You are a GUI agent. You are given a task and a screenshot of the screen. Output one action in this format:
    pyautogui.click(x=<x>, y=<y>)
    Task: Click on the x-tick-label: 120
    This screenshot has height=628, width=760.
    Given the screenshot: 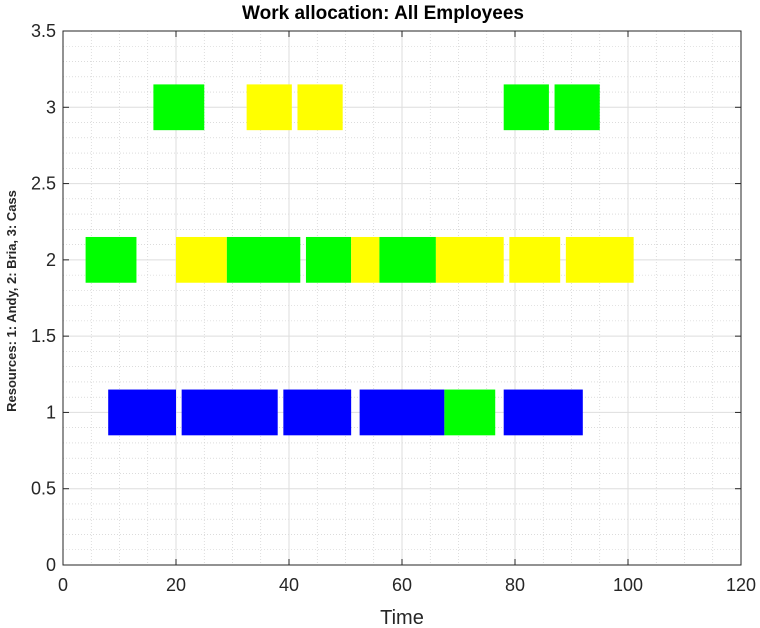 What is the action you would take?
    pyautogui.click(x=741, y=585)
    